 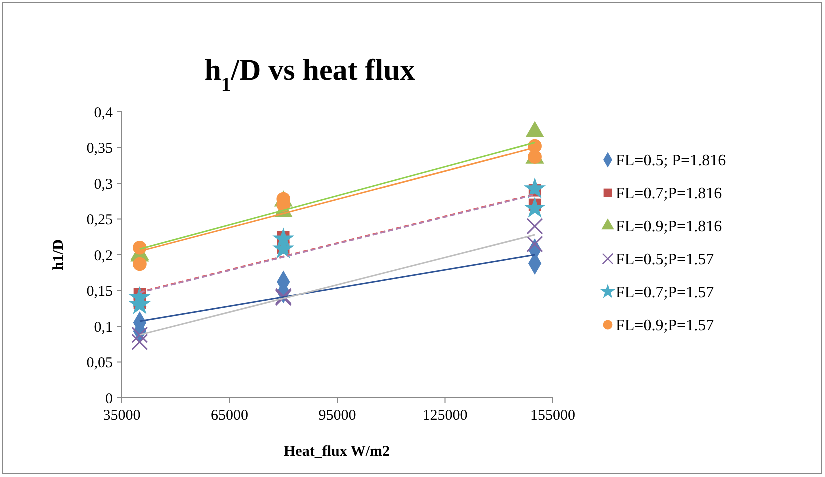 What do you see at coordinates (99, 220) in the screenshot?
I see `y-tick-label: 0,25` at bounding box center [99, 220].